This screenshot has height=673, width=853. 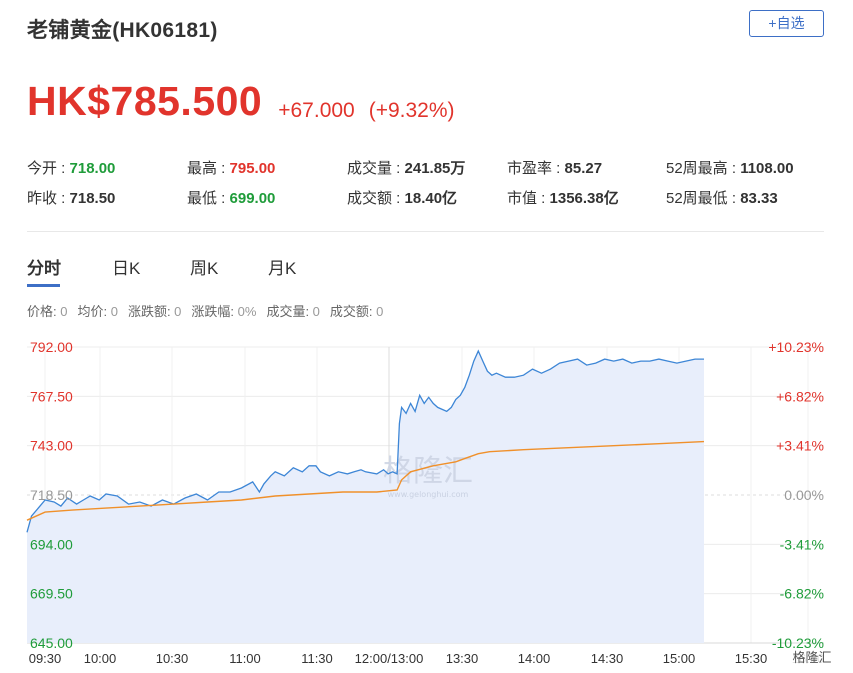 What do you see at coordinates (51, 544) in the screenshot?
I see `y-tick-label-left: 694.00` at bounding box center [51, 544].